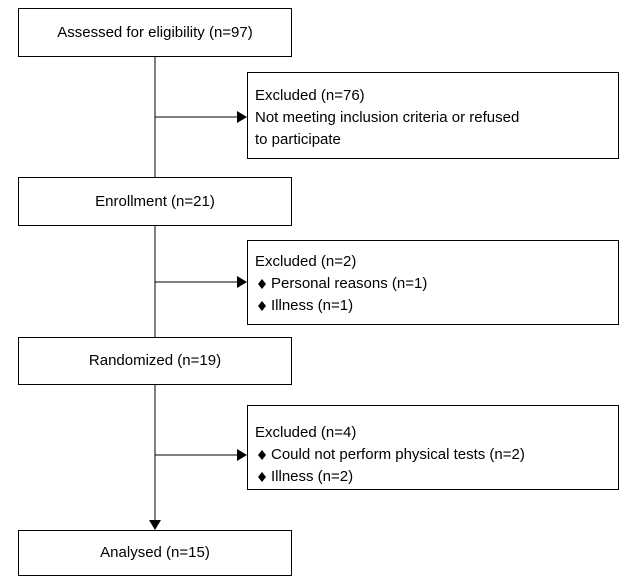  Describe the element at coordinates (310, 95) in the screenshot. I see `exclusion-title: Excluded (n=76)` at that location.